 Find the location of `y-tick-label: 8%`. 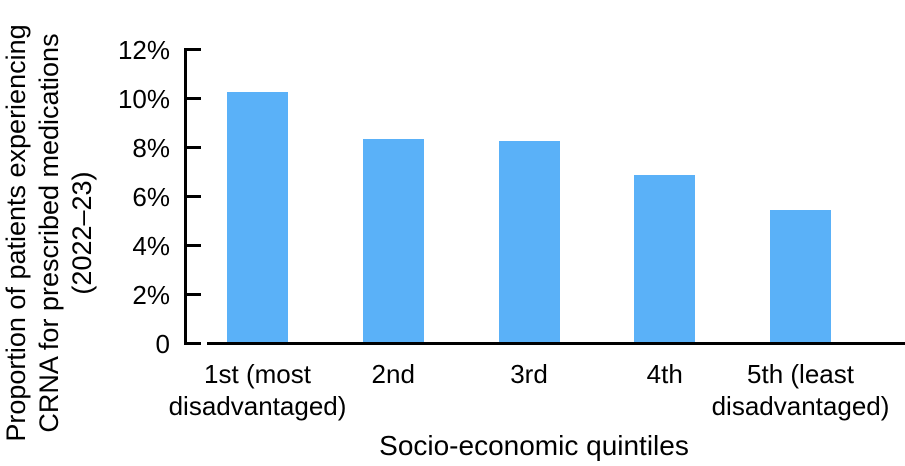

y-tick-label: 8% is located at coordinates (151, 147).